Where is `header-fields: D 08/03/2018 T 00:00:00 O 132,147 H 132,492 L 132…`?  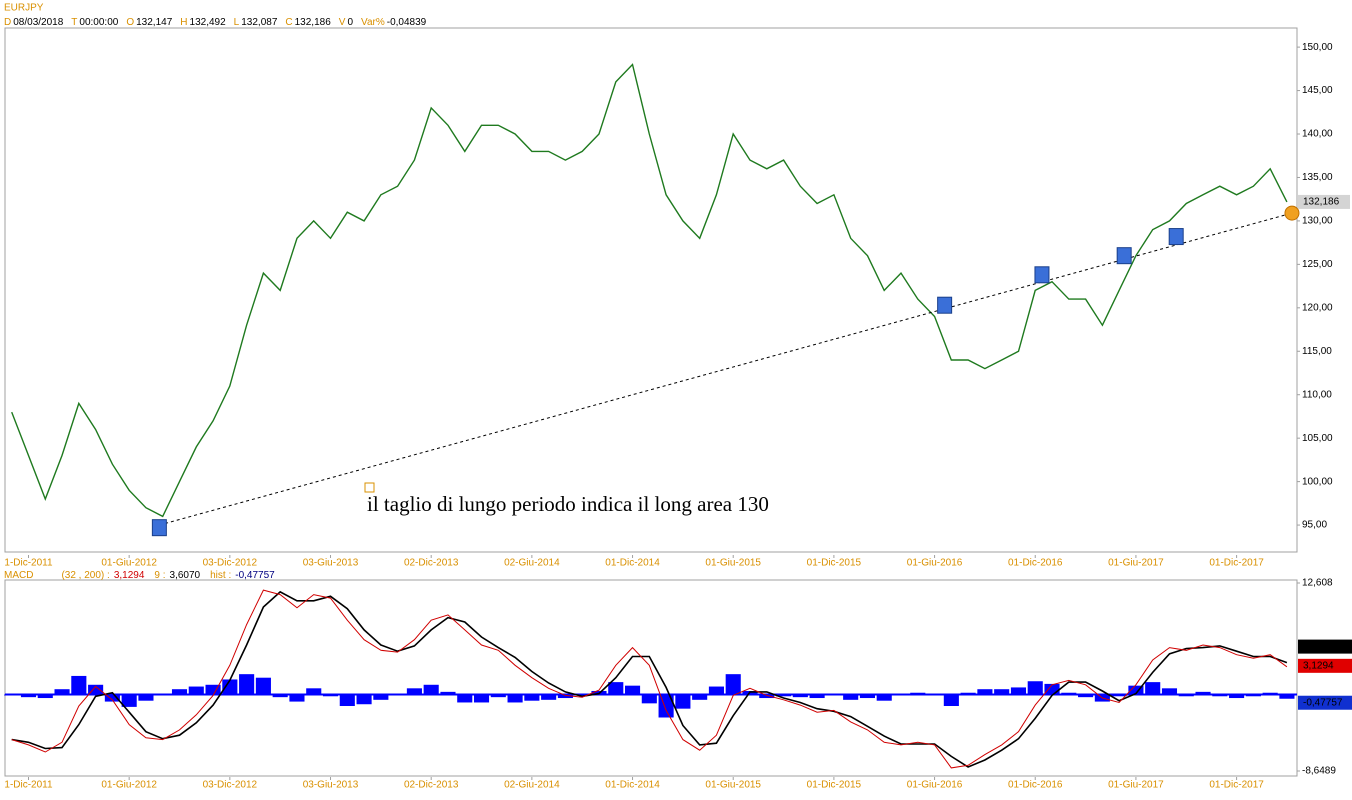 header-fields: D 08/03/2018 T 00:00:00 O 132,147 H 132,492 L 132… is located at coordinates (215, 22).